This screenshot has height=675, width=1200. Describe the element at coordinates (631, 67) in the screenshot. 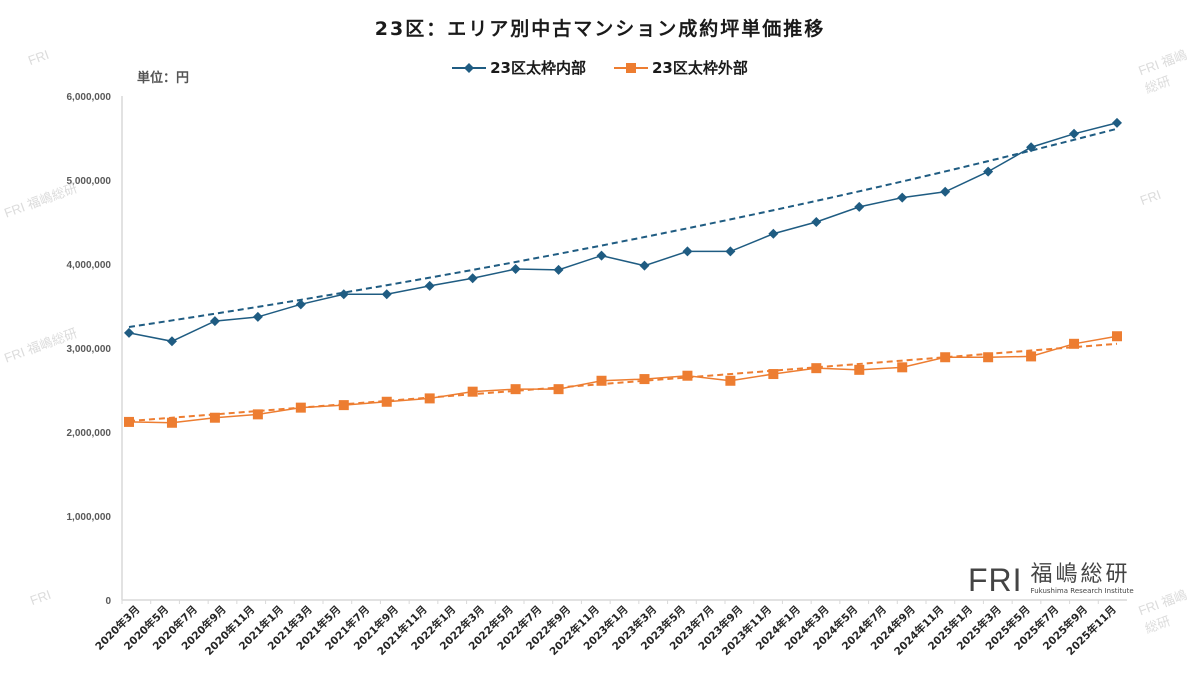

I see `square-marker-icon` at that location.